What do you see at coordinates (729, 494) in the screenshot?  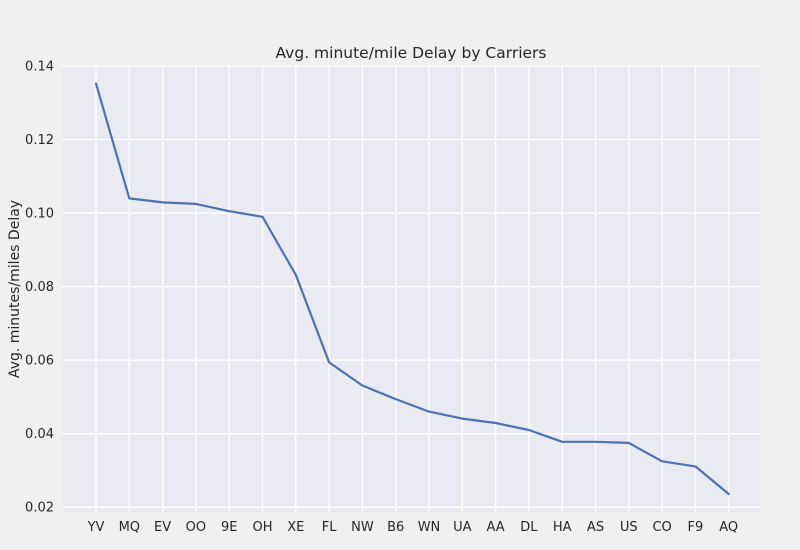 I see `data-point-AQ` at bounding box center [729, 494].